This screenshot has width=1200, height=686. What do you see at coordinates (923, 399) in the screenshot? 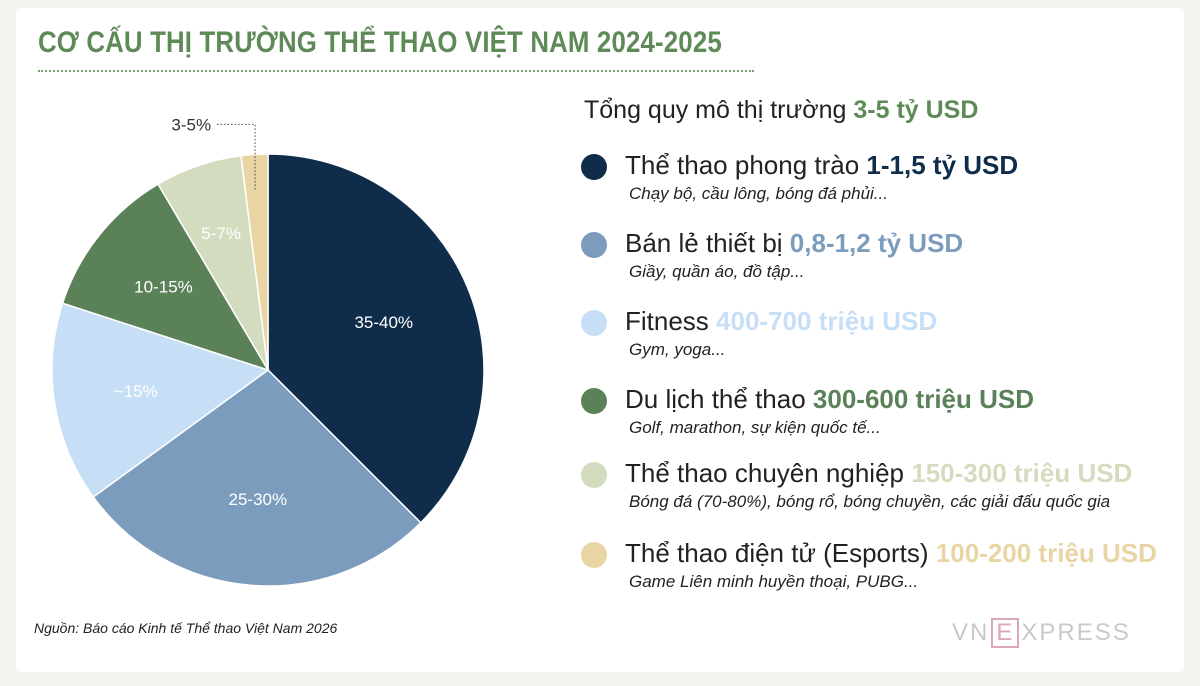
I see `legend-value: 300-600 triệu USD` at bounding box center [923, 399].